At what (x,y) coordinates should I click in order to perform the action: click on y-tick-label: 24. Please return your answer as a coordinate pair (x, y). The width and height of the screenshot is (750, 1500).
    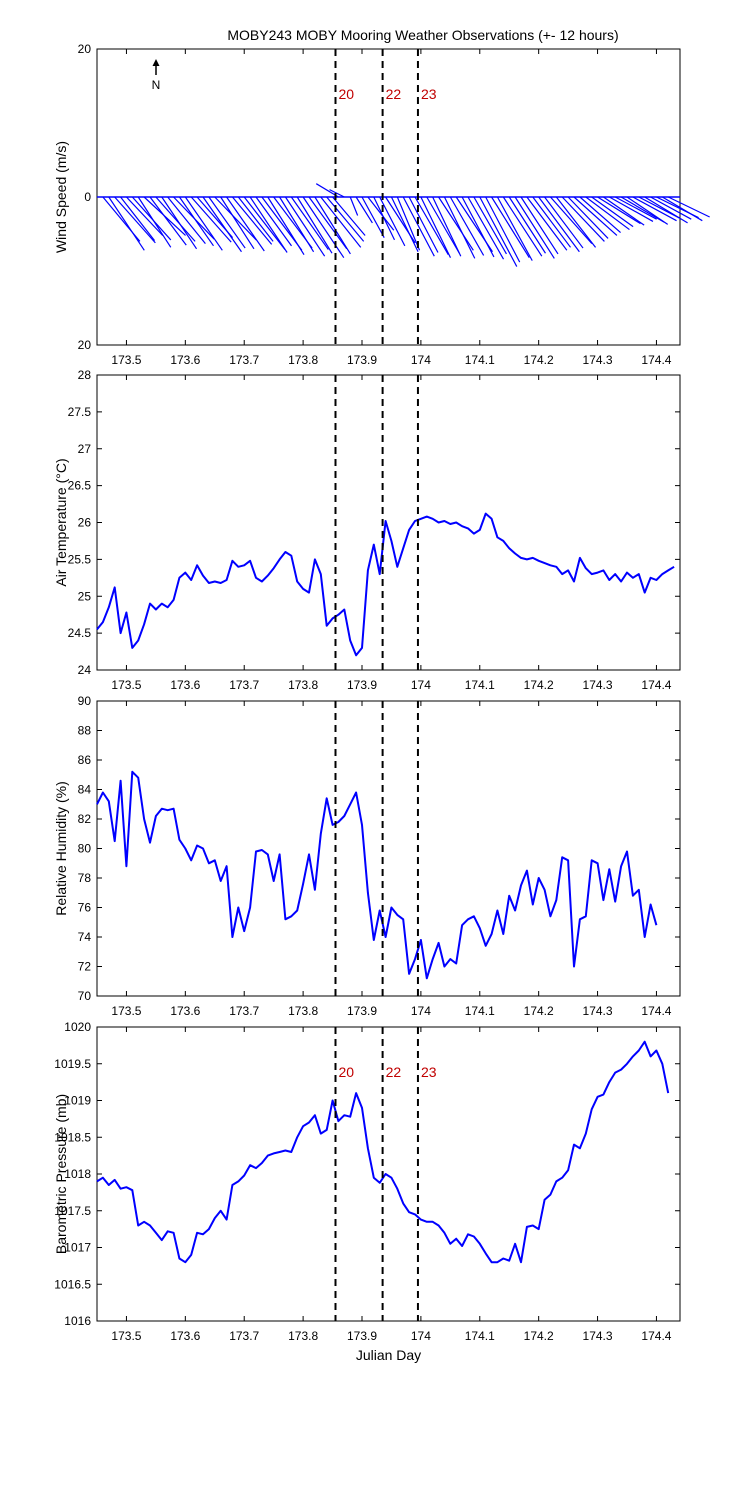
    Looking at the image, I should click on (85, 670).